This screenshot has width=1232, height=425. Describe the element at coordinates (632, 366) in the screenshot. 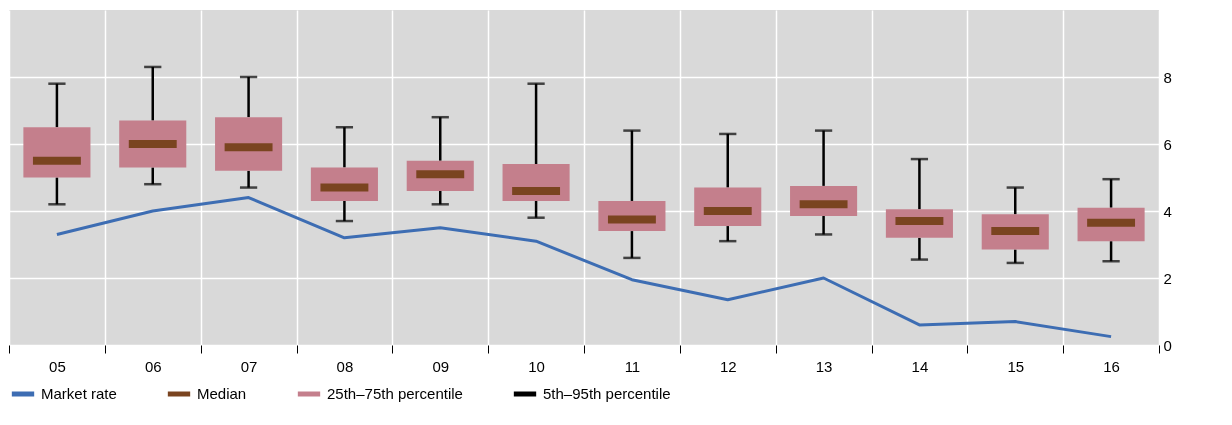

I see `x-tick-label: 11` at that location.